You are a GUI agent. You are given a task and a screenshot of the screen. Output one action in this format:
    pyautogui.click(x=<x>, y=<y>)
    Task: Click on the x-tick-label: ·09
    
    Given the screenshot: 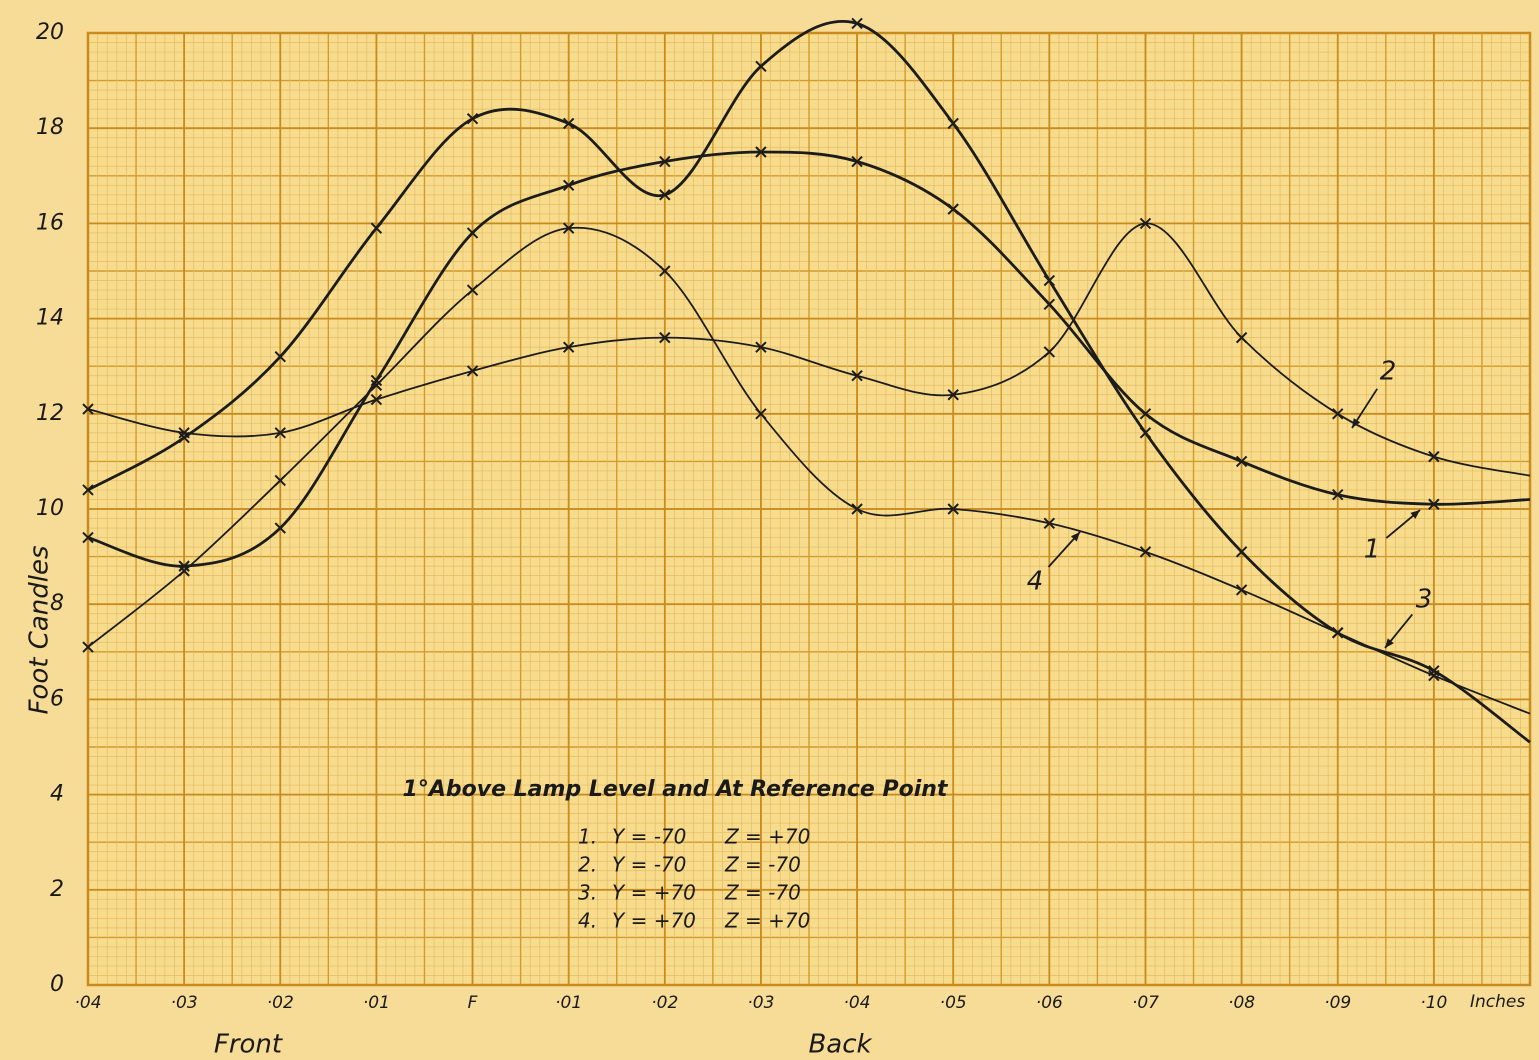 What is the action you would take?
    pyautogui.click(x=1337, y=1003)
    